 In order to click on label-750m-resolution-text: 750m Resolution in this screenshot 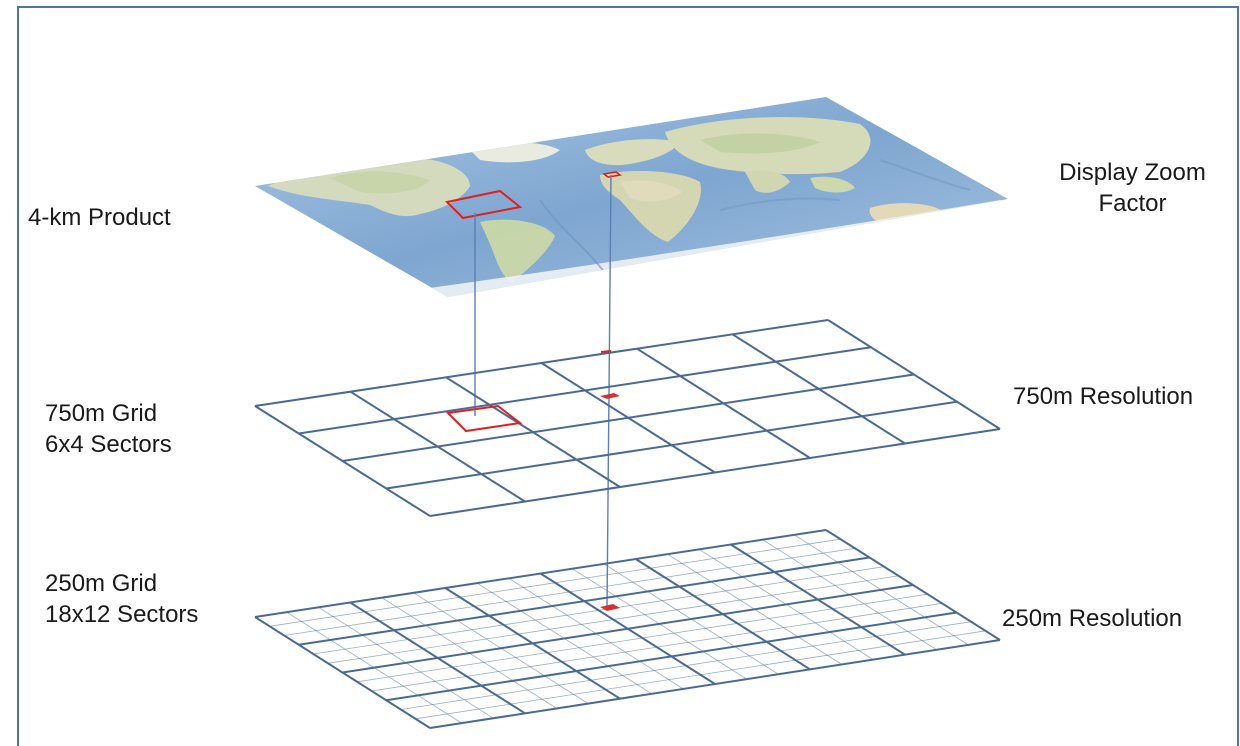, I will do `click(1103, 396)`.